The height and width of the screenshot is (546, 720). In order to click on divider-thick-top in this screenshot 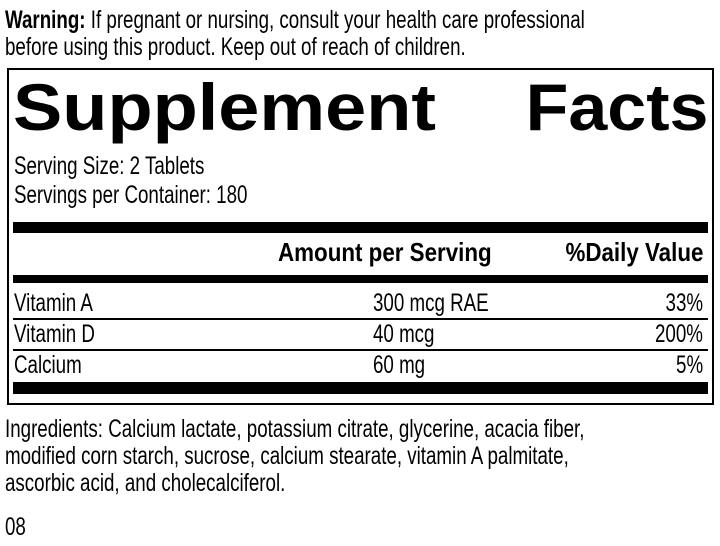, I will do `click(360, 227)`.